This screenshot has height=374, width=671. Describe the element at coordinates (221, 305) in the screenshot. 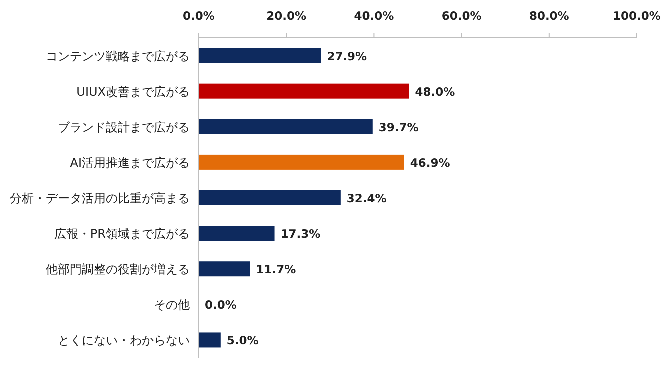

I see `data-label: 0.0%` at that location.